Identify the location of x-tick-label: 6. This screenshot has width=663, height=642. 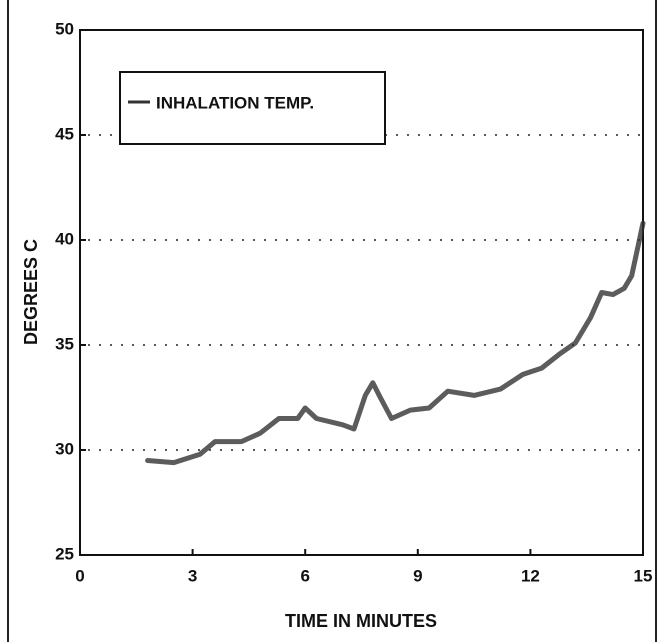
(304, 575).